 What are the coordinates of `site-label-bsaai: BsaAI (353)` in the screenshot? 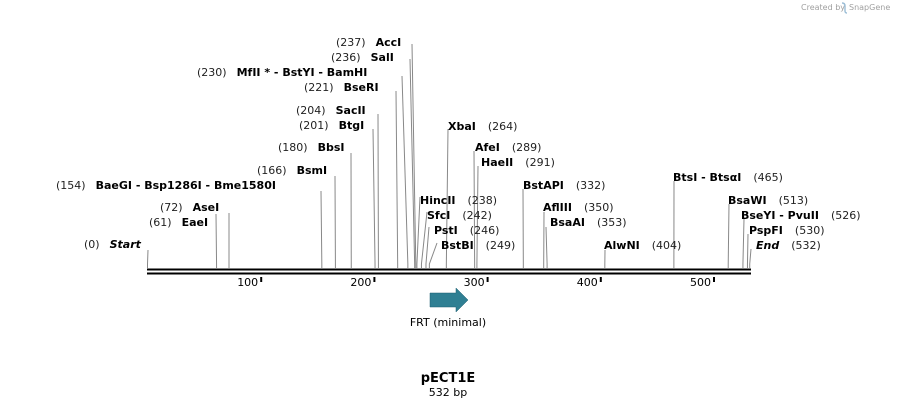 It's located at (588, 222).